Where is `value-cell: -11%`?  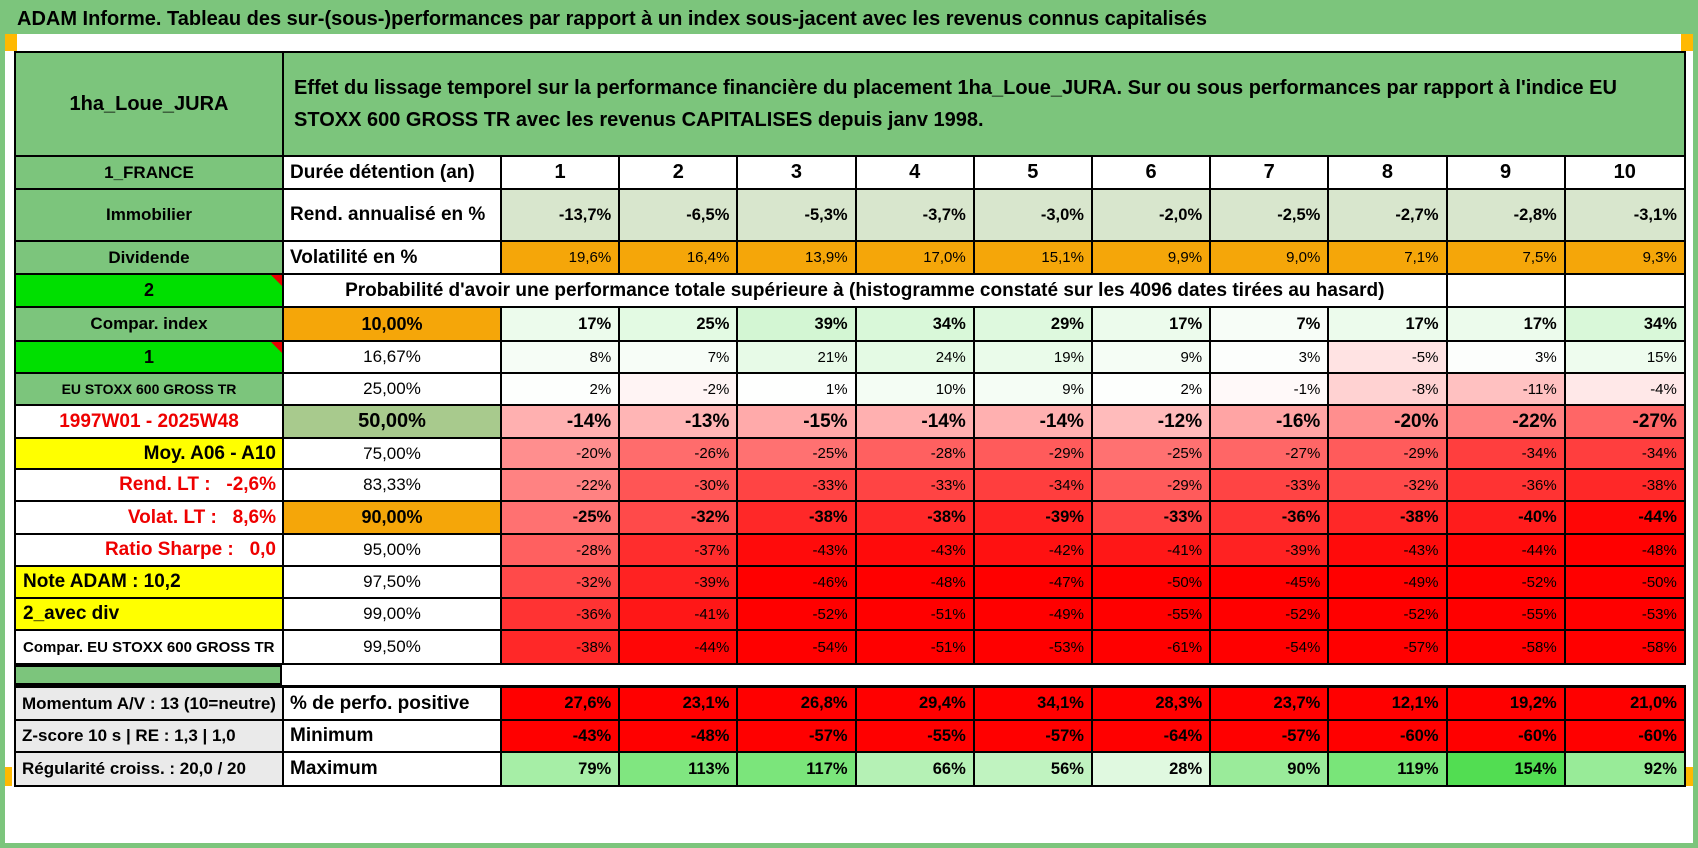 value-cell: -11% is located at coordinates (1506, 390).